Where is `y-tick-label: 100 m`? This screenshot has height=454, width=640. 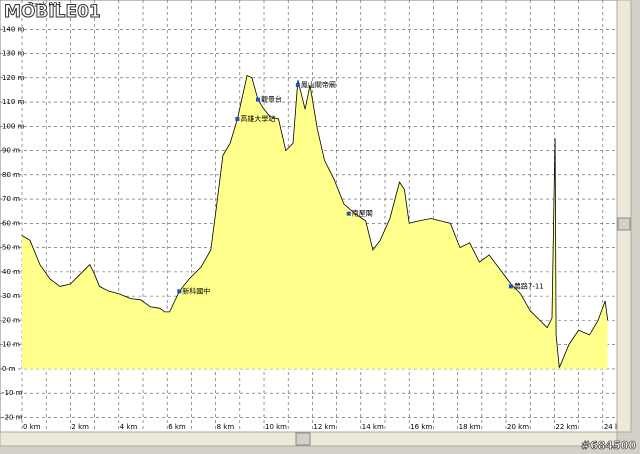 y-tick-label: 100 m is located at coordinates (13, 126).